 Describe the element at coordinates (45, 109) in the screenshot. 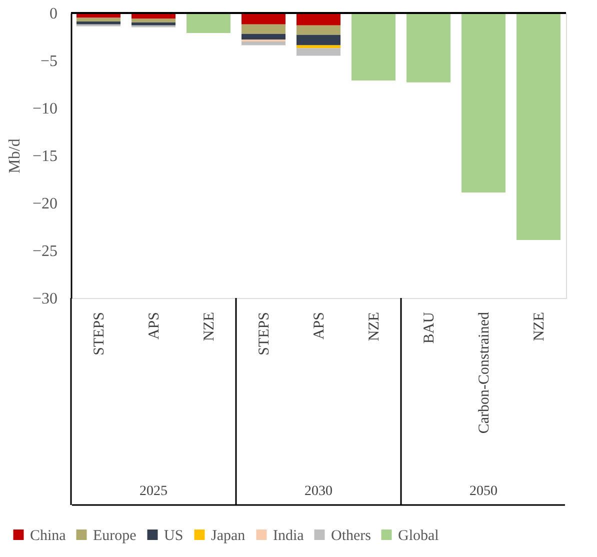

I see `y-tick-label: −10` at that location.